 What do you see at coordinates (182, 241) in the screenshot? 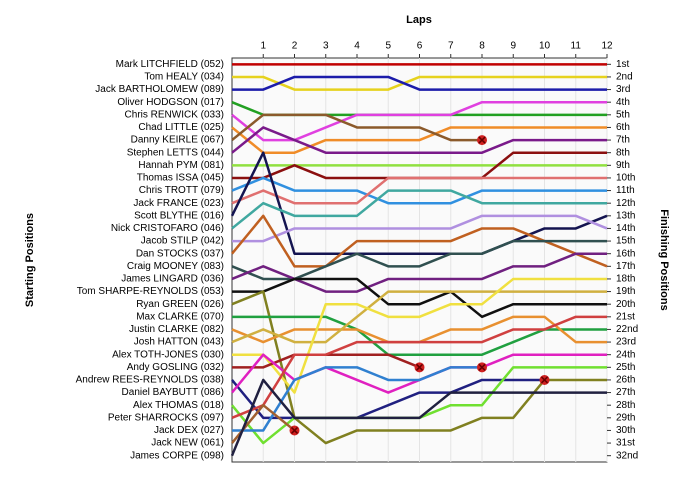
I see `series-label: Jacob STILP (042)` at bounding box center [182, 241].